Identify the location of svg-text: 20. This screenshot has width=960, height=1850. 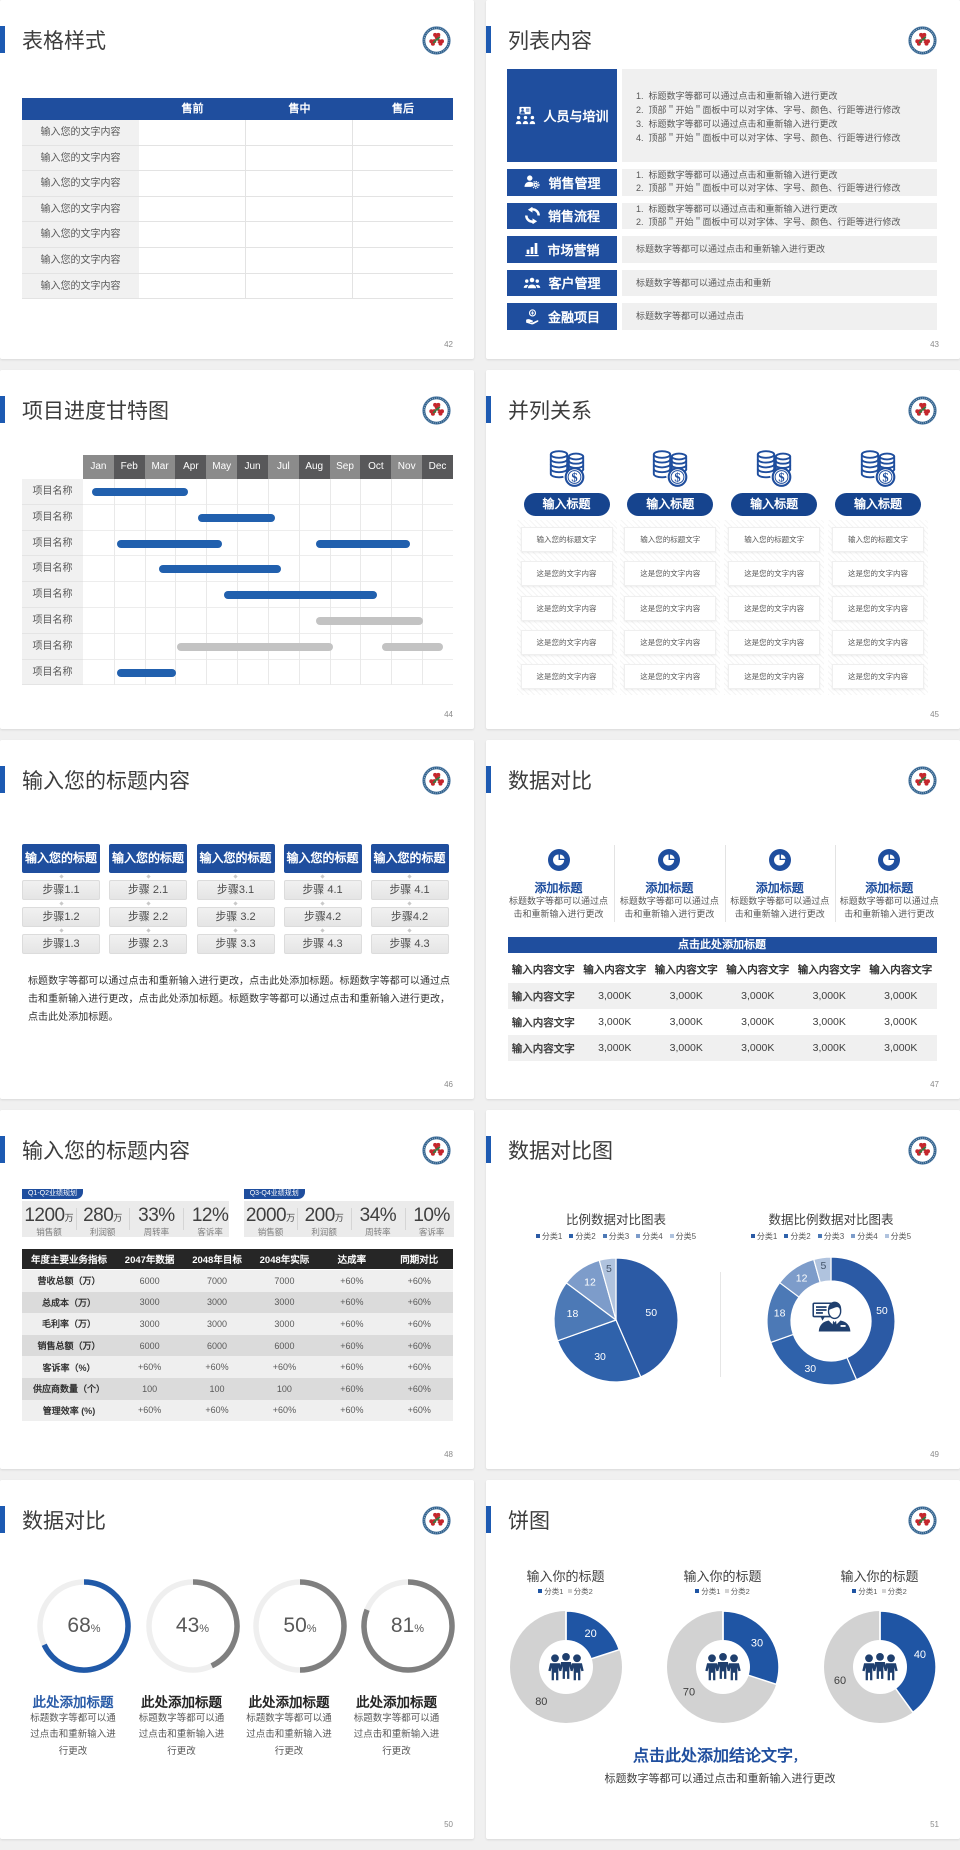
(590, 1634).